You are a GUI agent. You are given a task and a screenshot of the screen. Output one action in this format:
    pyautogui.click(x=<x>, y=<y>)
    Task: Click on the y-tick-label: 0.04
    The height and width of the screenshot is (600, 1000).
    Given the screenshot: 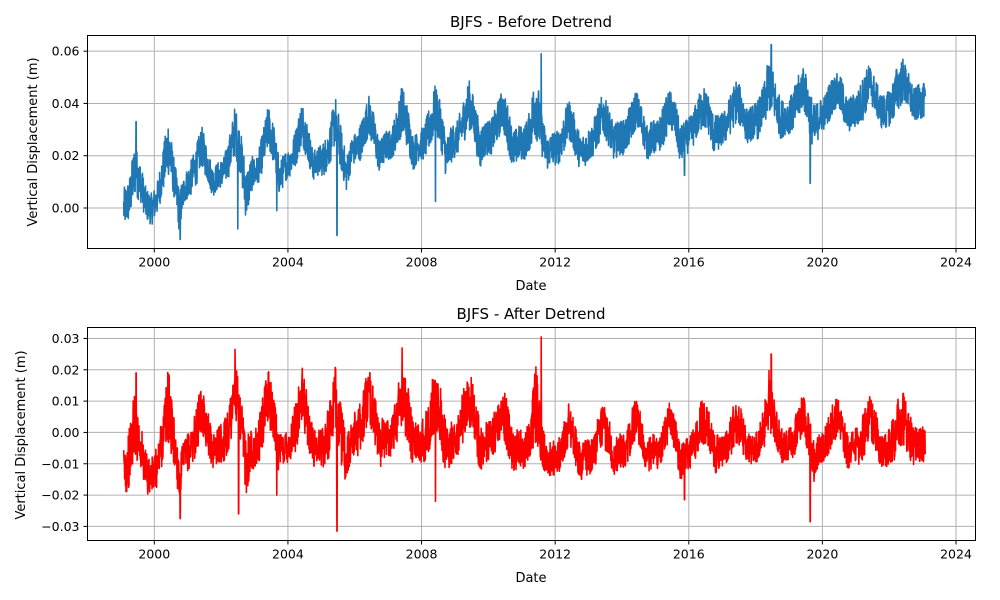 What is the action you would take?
    pyautogui.click(x=66, y=103)
    